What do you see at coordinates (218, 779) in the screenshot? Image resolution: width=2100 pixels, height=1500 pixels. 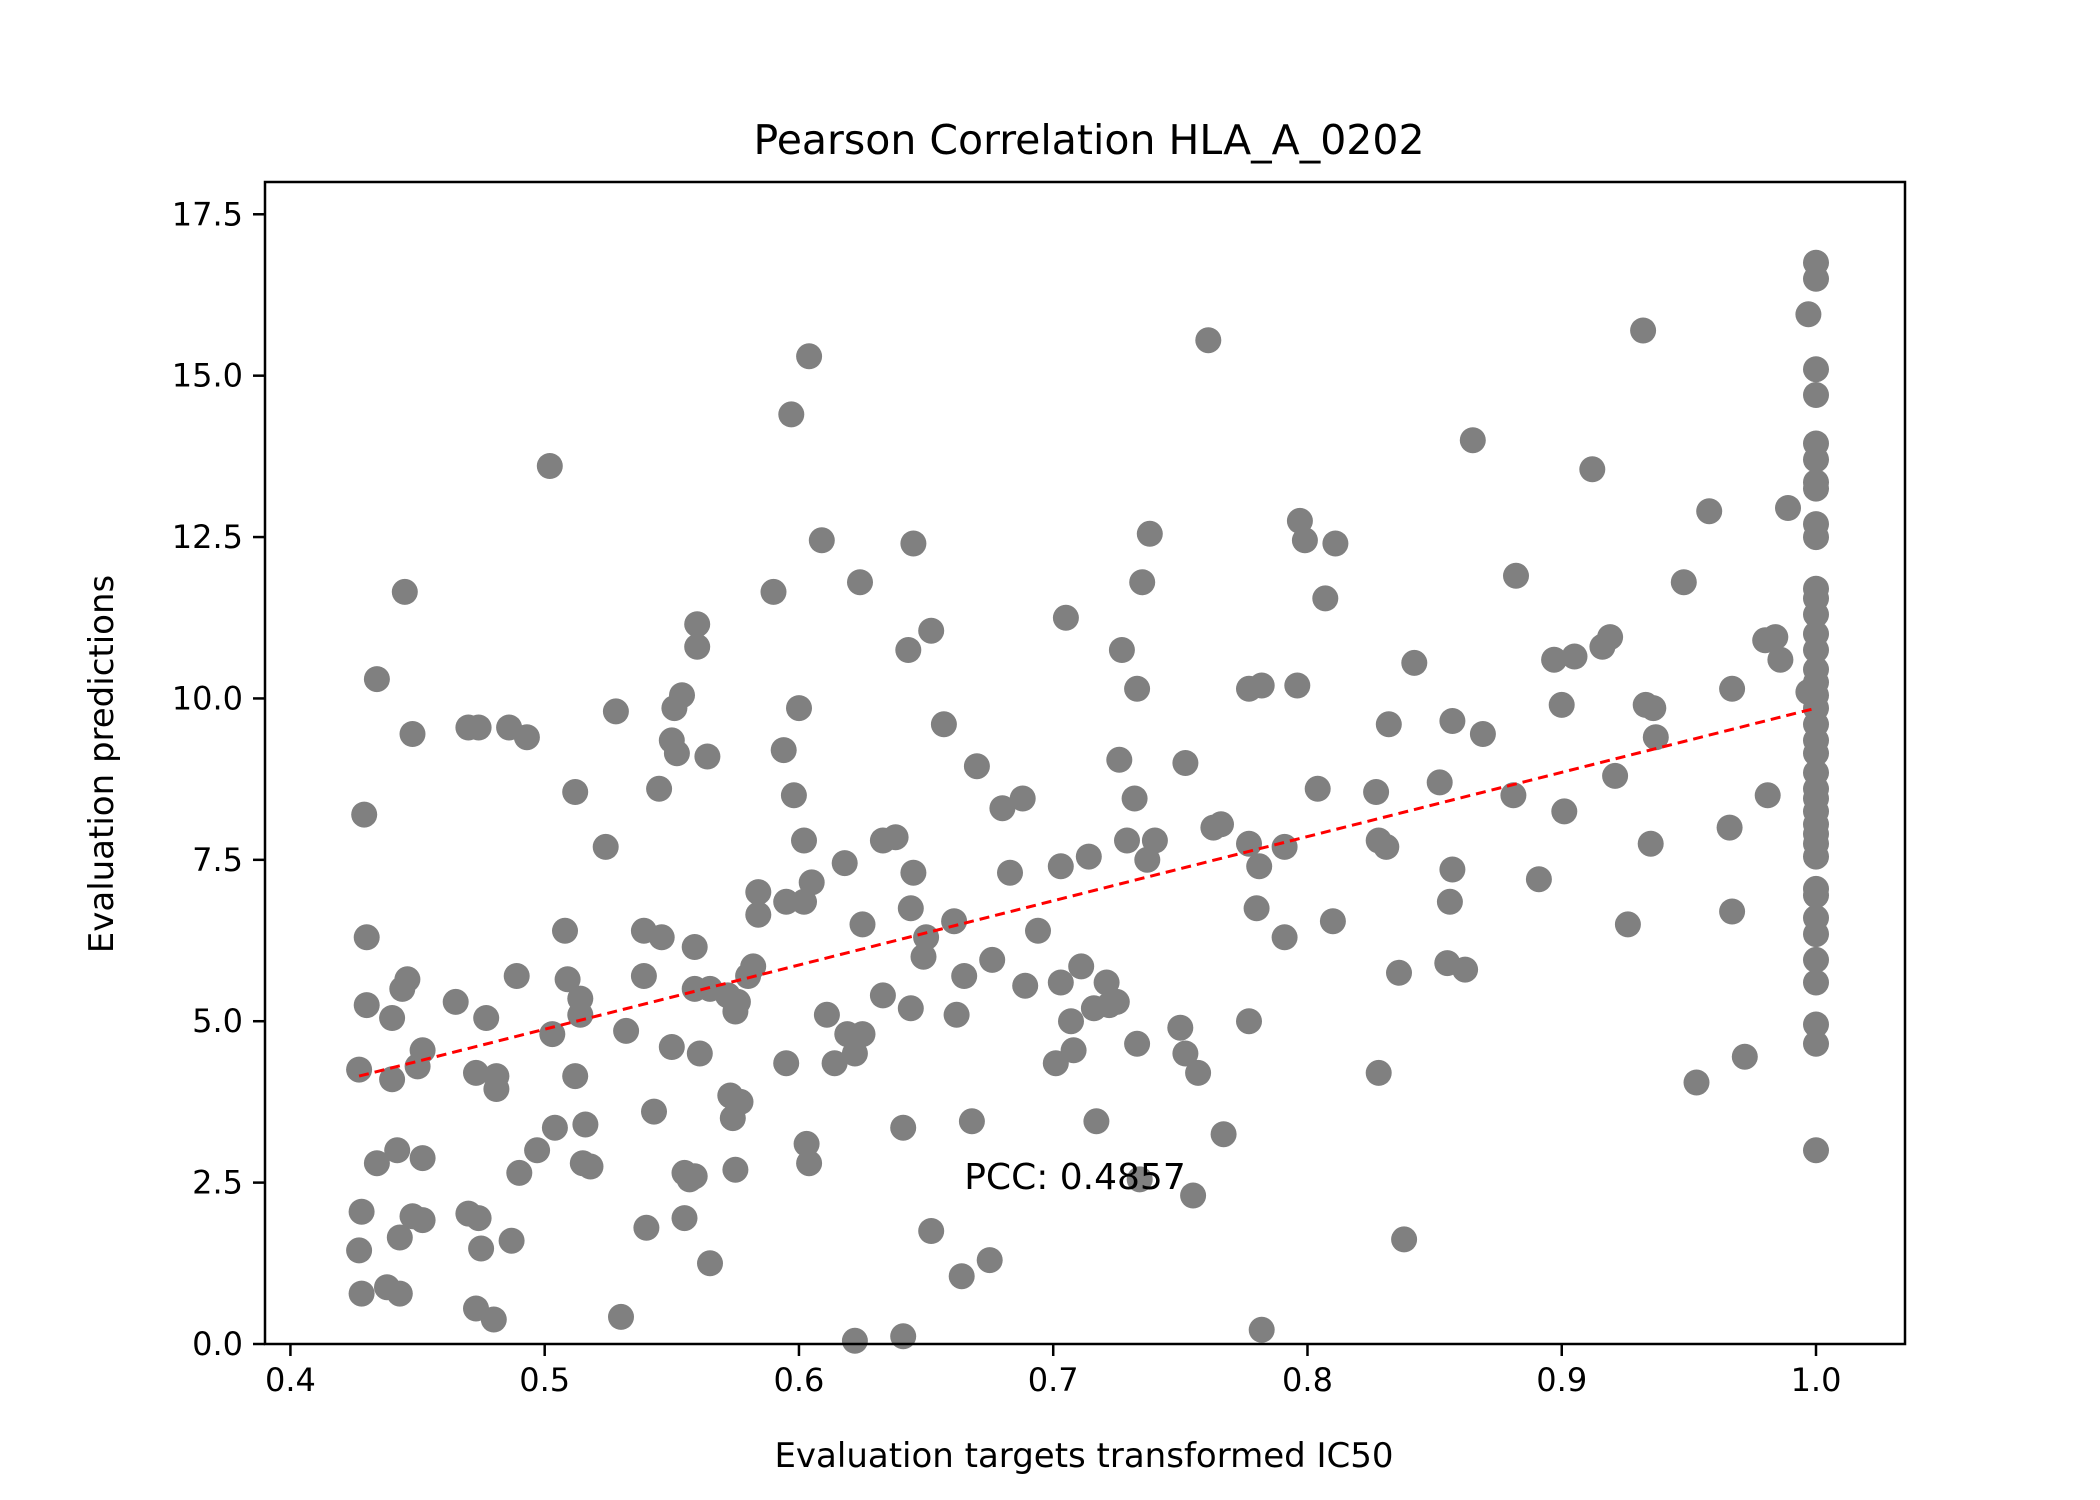 I see `y-axis-ticks: 0.0 2.5 5.0 7.5 10.0 12.5 15.0 17.5` at bounding box center [218, 779].